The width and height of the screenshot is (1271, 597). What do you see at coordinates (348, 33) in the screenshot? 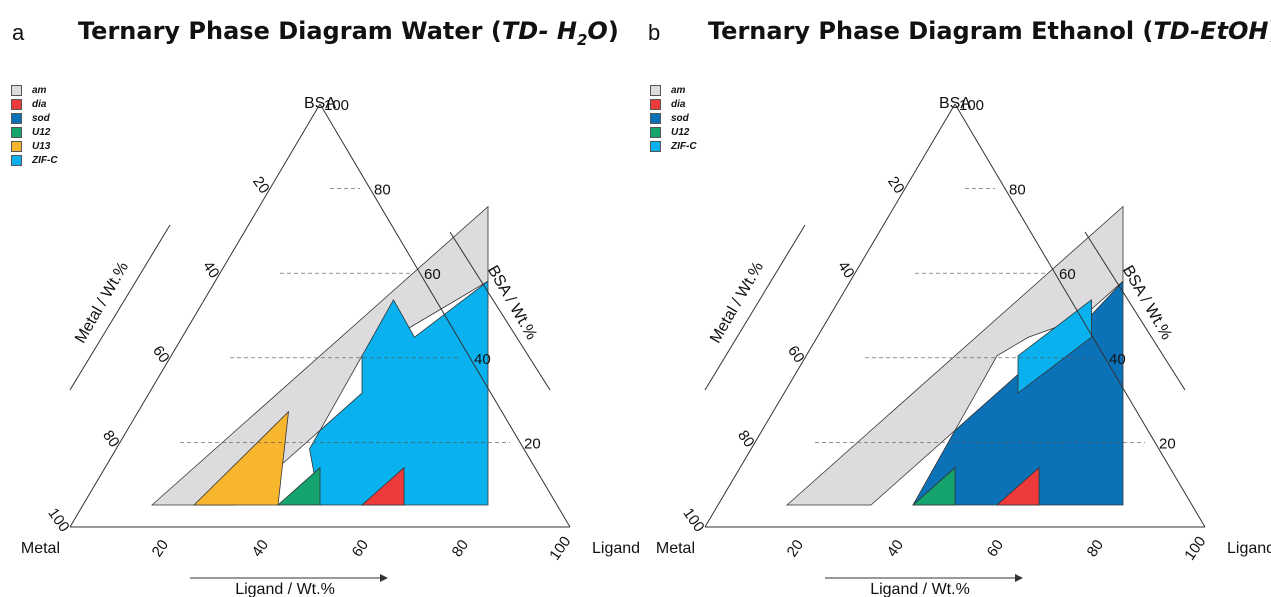
I see `panel-a-title: Ternary Phase Diagram Water (TD- H2O)` at bounding box center [348, 33].